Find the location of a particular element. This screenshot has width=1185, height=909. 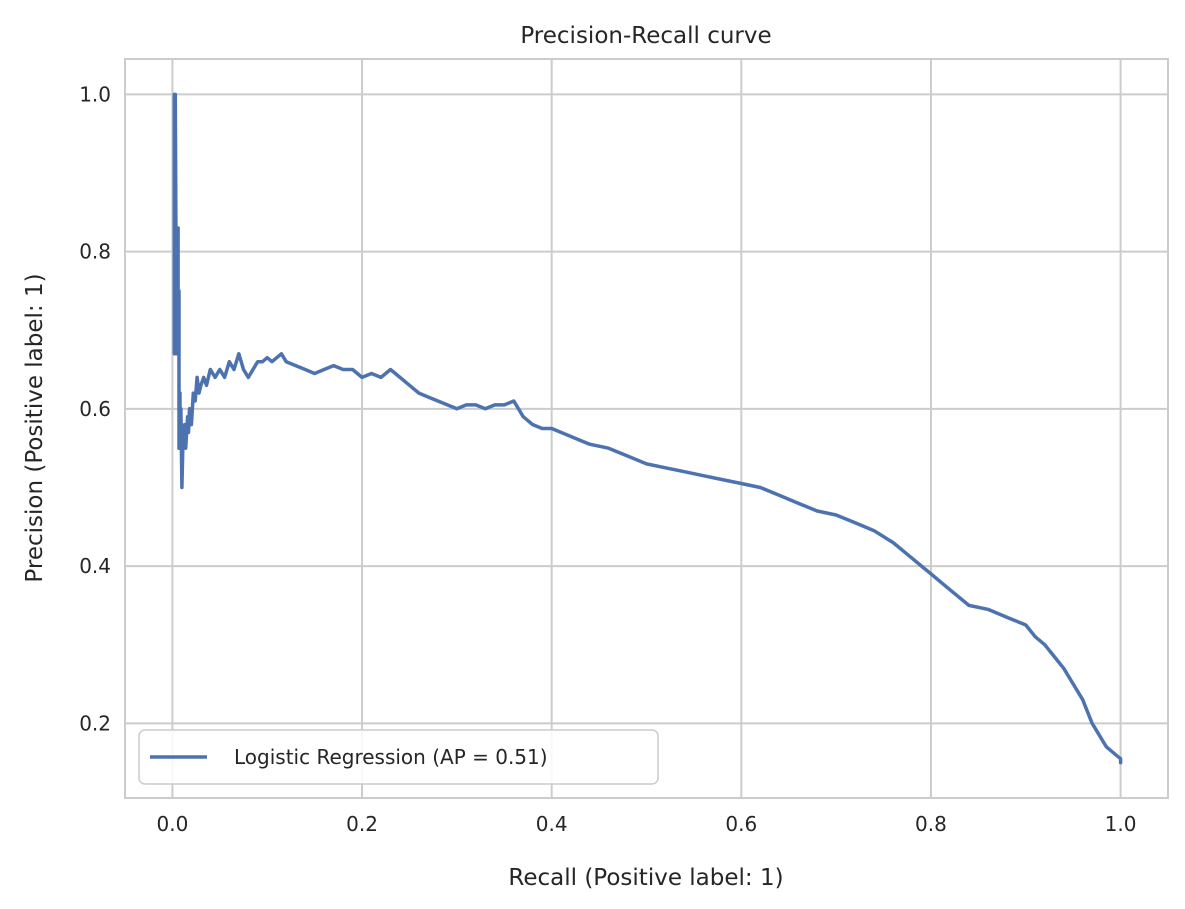

x-tick-label: 0.0 is located at coordinates (173, 824).